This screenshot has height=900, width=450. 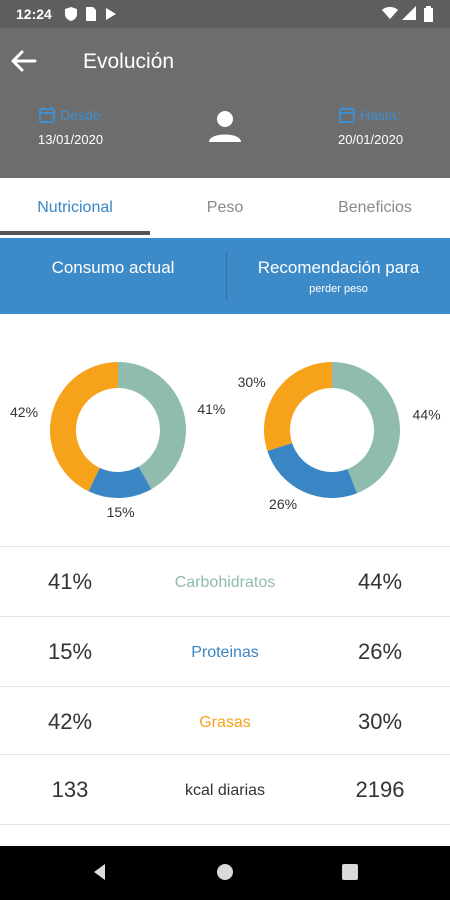 I want to click on play-store-icon, so click(x=111, y=14).